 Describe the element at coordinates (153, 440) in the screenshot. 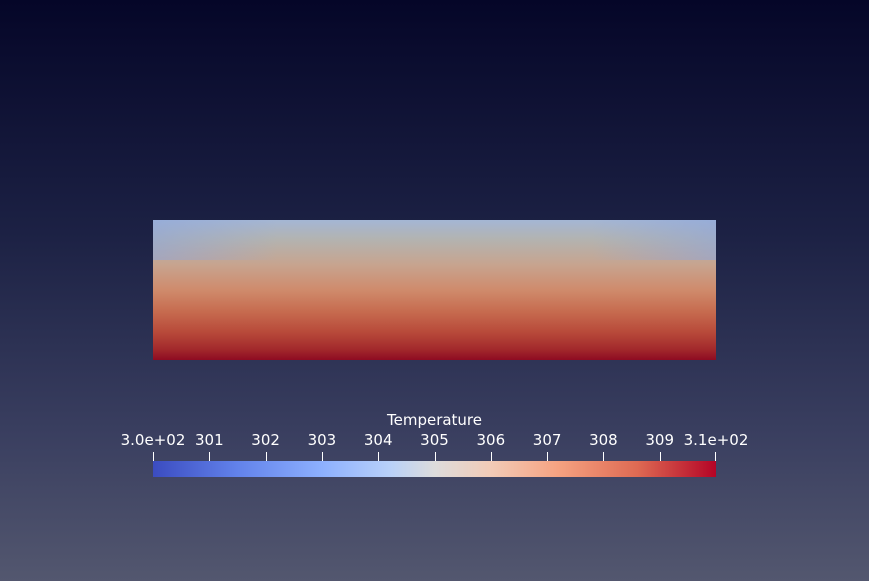

I see `colorbar-tick-label: 3.0e+02` at that location.